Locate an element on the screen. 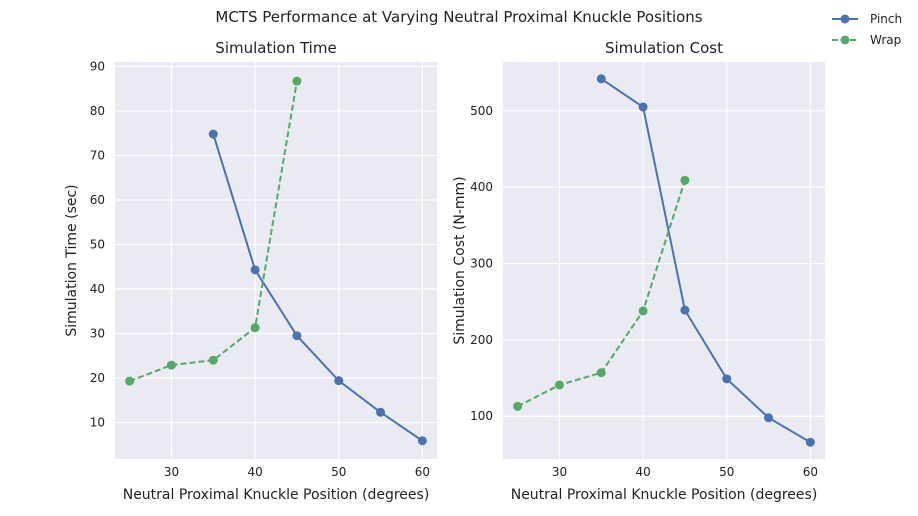 The image size is (918, 516). time-subplot-title: Simulation Time is located at coordinates (275, 48).